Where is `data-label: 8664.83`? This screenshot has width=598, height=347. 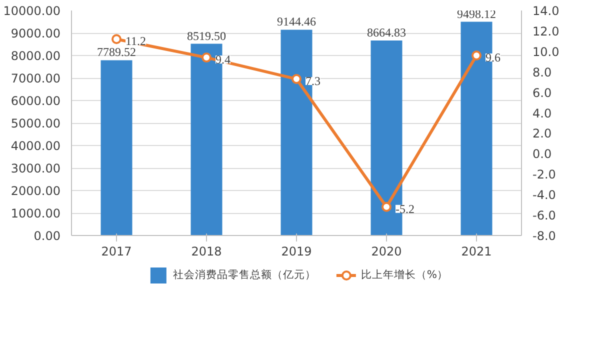
data-label: 8664.83 is located at coordinates (386, 33).